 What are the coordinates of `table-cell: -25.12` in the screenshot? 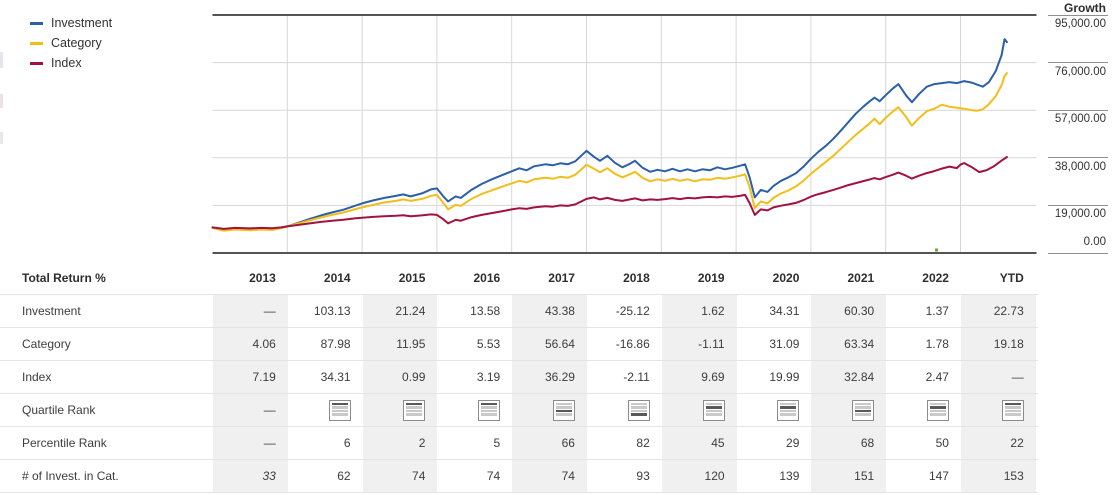 It's located at (632, 311).